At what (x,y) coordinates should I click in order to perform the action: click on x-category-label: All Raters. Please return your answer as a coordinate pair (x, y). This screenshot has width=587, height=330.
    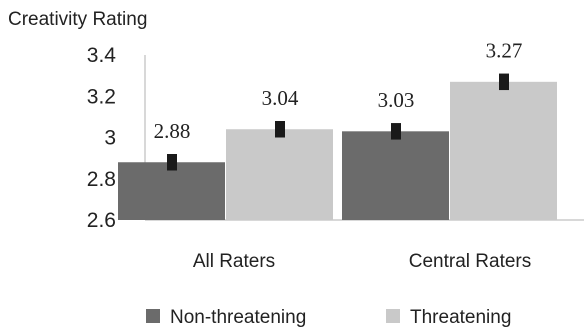
    Looking at the image, I should click on (234, 261).